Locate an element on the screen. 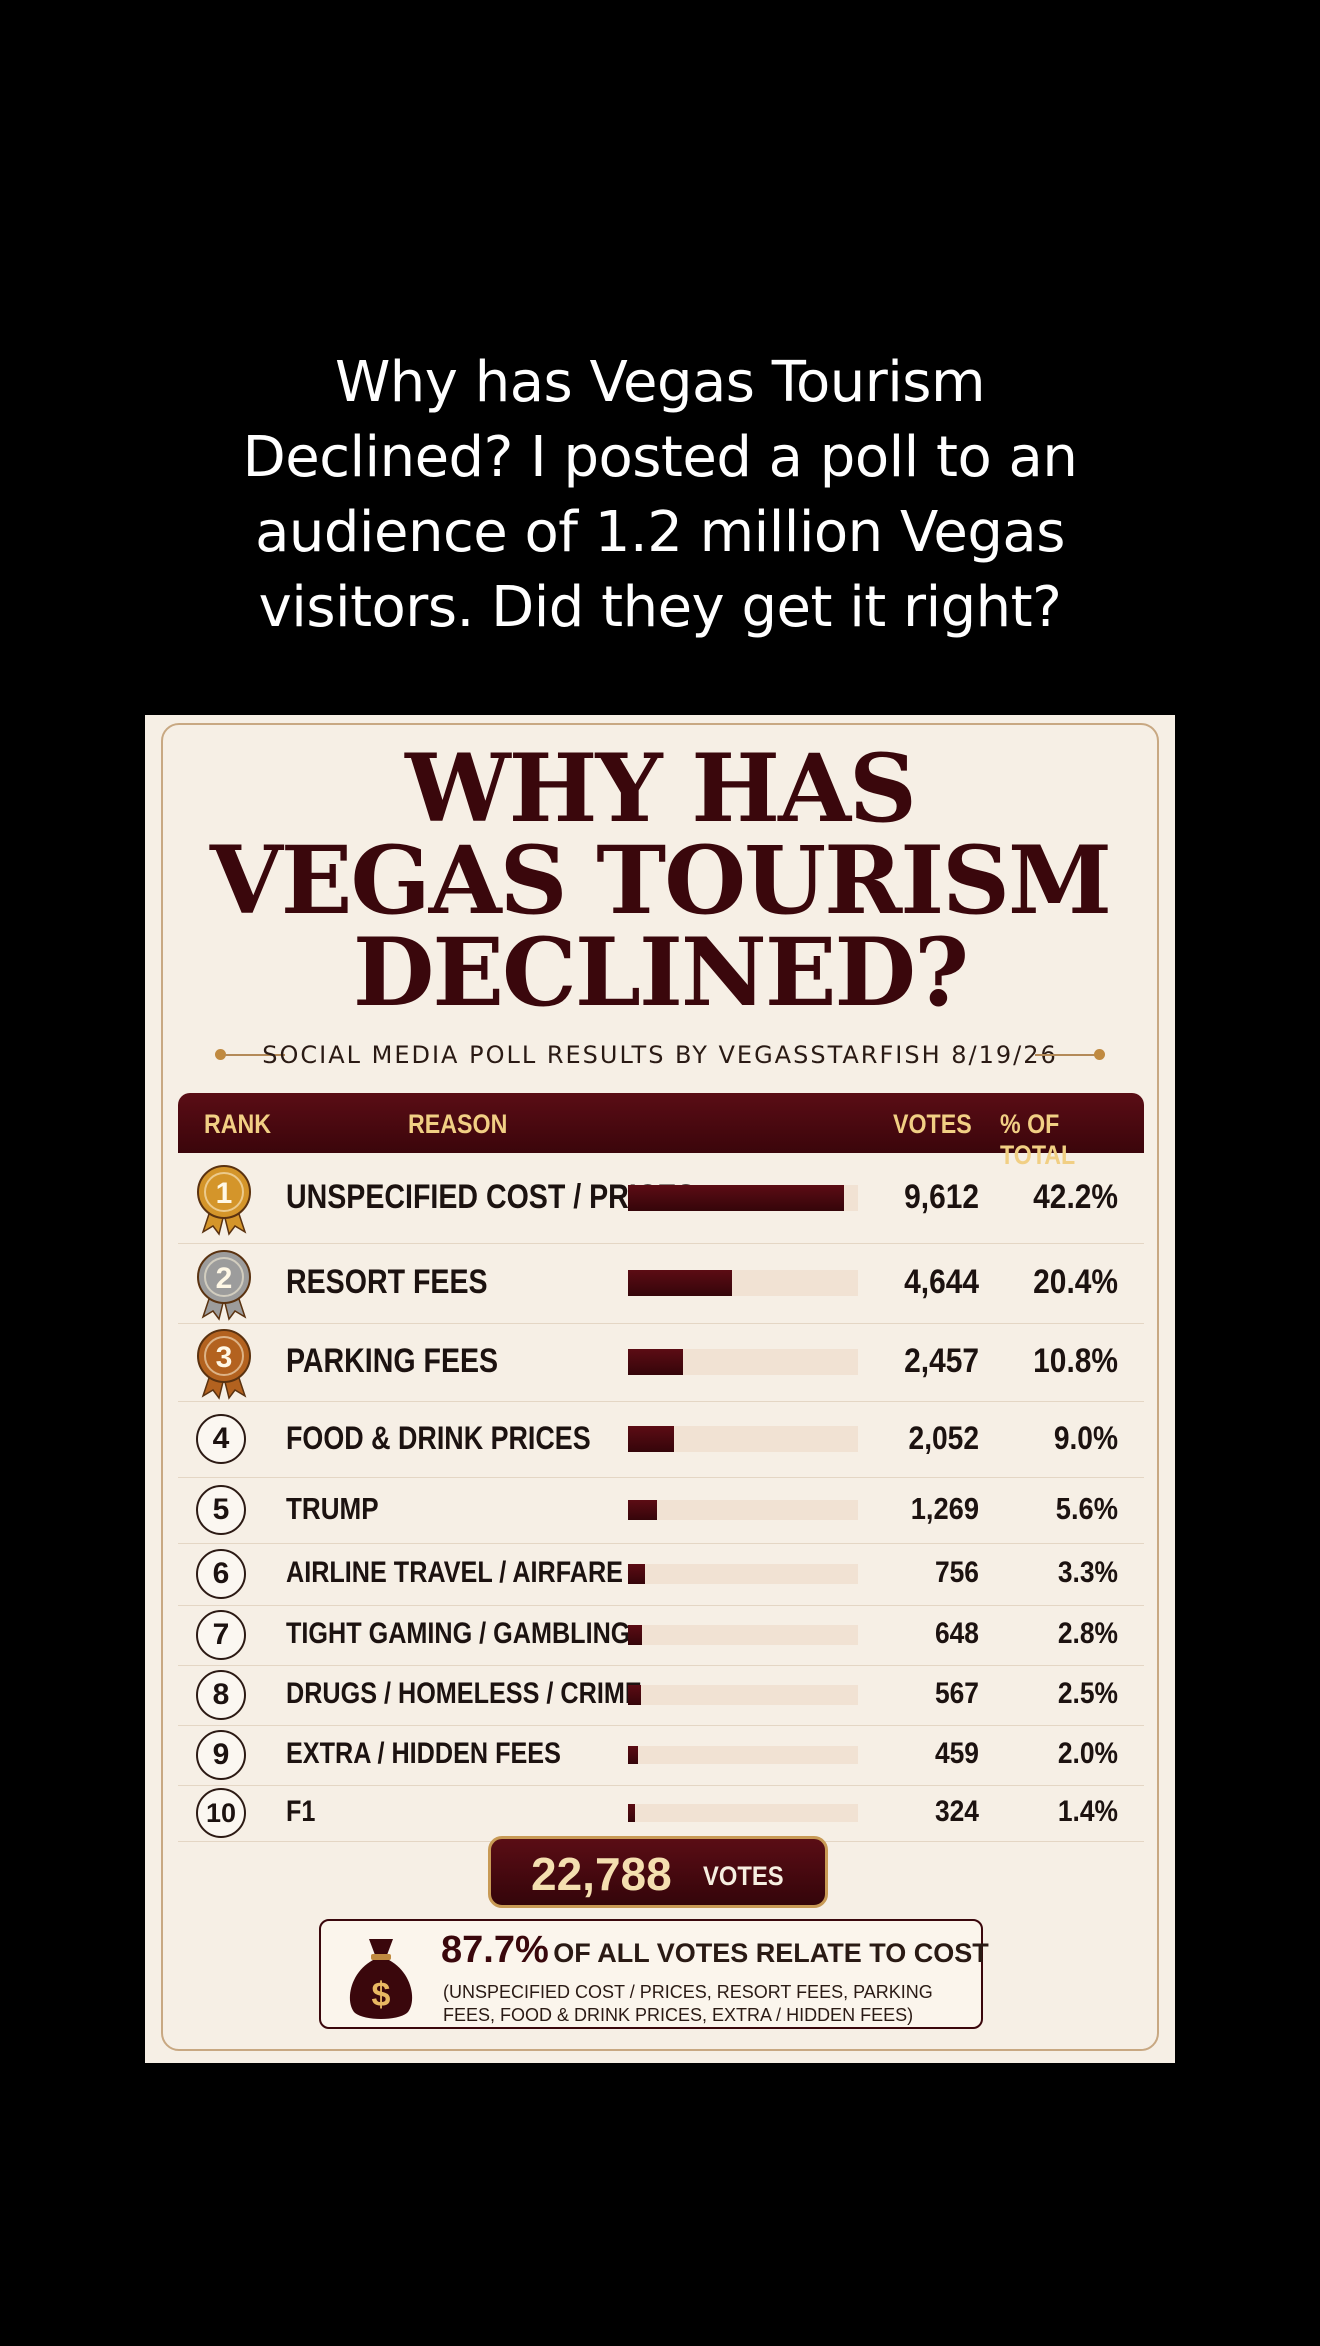 This screenshot has width=1320, height=2346. reason-label: F1 is located at coordinates (301, 1811).